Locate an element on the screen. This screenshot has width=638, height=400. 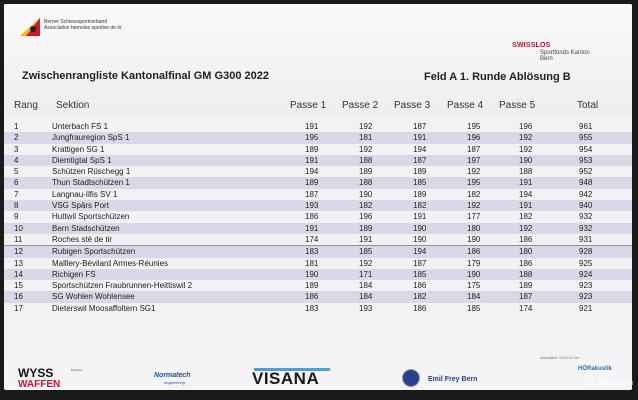
table-row: 4 Diemtigtal SpS 1 191 188 187 197 190 953 is located at coordinates (318, 160).